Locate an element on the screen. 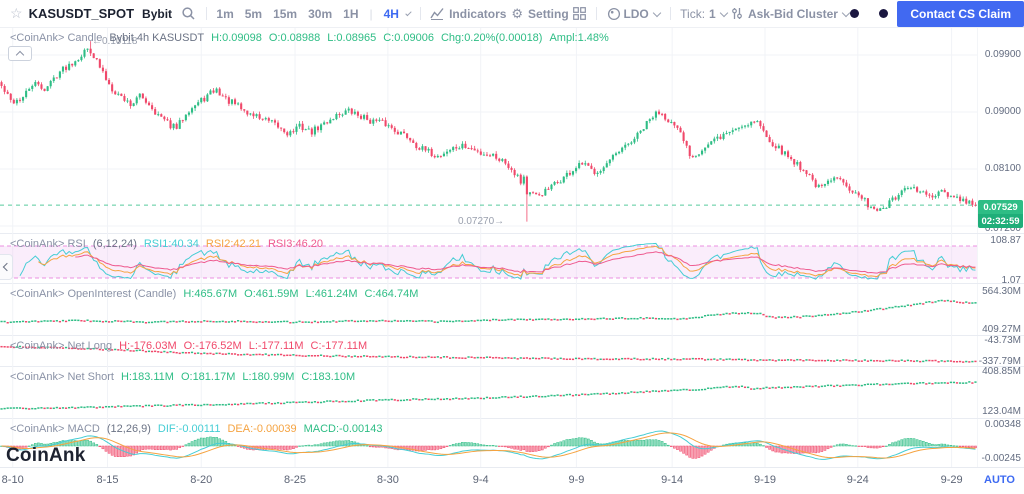 This screenshot has height=494, width=1024. timeframe-1h: 1H is located at coordinates (350, 14).